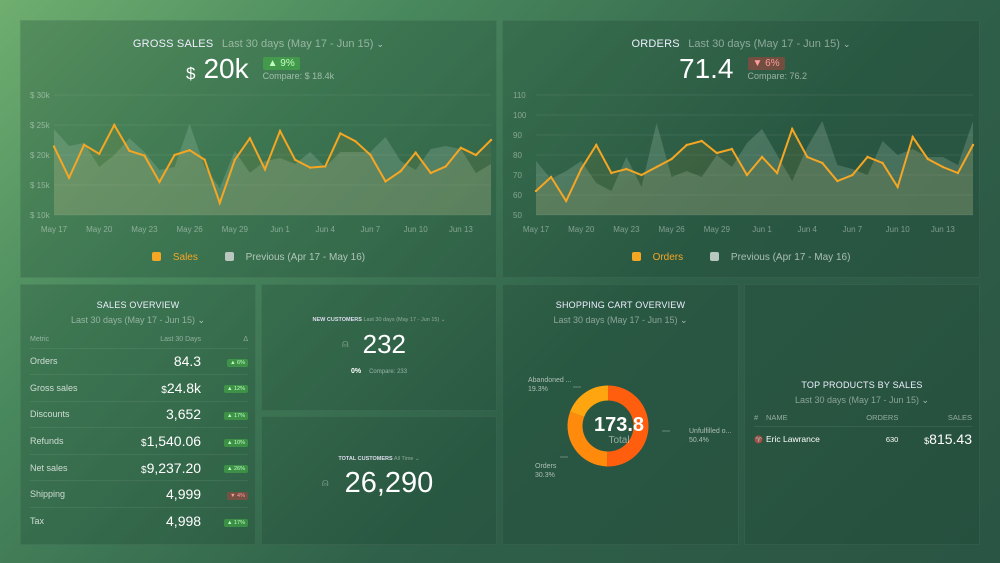 The width and height of the screenshot is (1000, 563). Describe the element at coordinates (157, 467) in the screenshot. I see `metric-value: $9,237.20` at that location.